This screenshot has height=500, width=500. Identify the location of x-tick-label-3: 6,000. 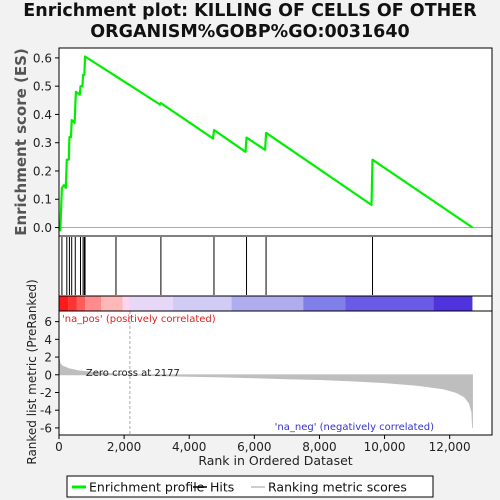
(254, 447).